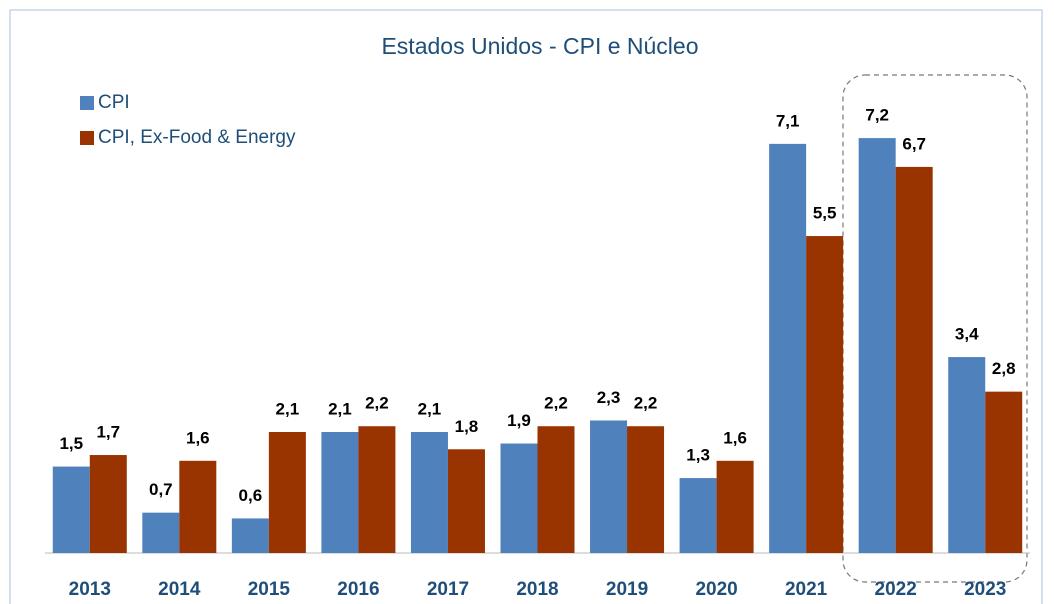 This screenshot has width=1054, height=604. What do you see at coordinates (251, 495) in the screenshot?
I see `value-label: 0,6` at bounding box center [251, 495].